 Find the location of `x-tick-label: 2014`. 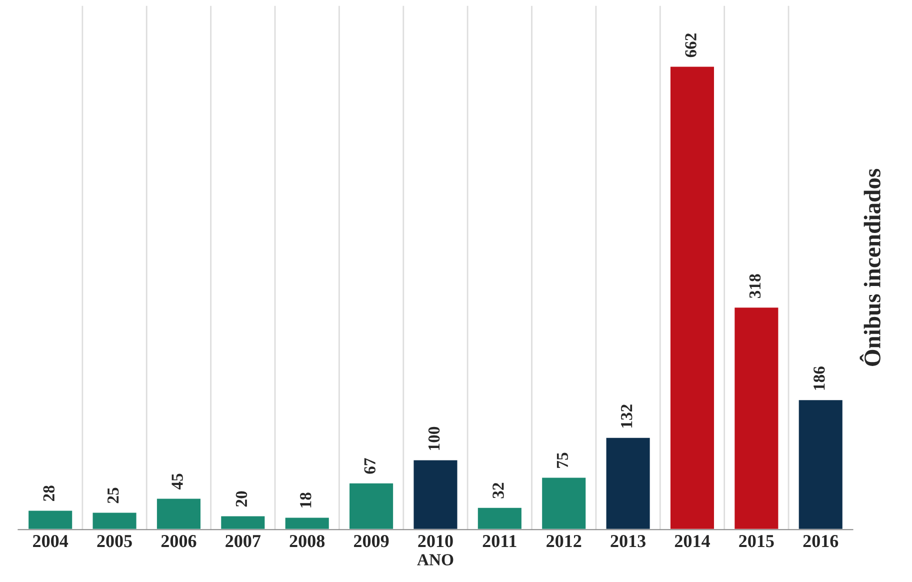

x-tick-label: 2014 is located at coordinates (692, 541).